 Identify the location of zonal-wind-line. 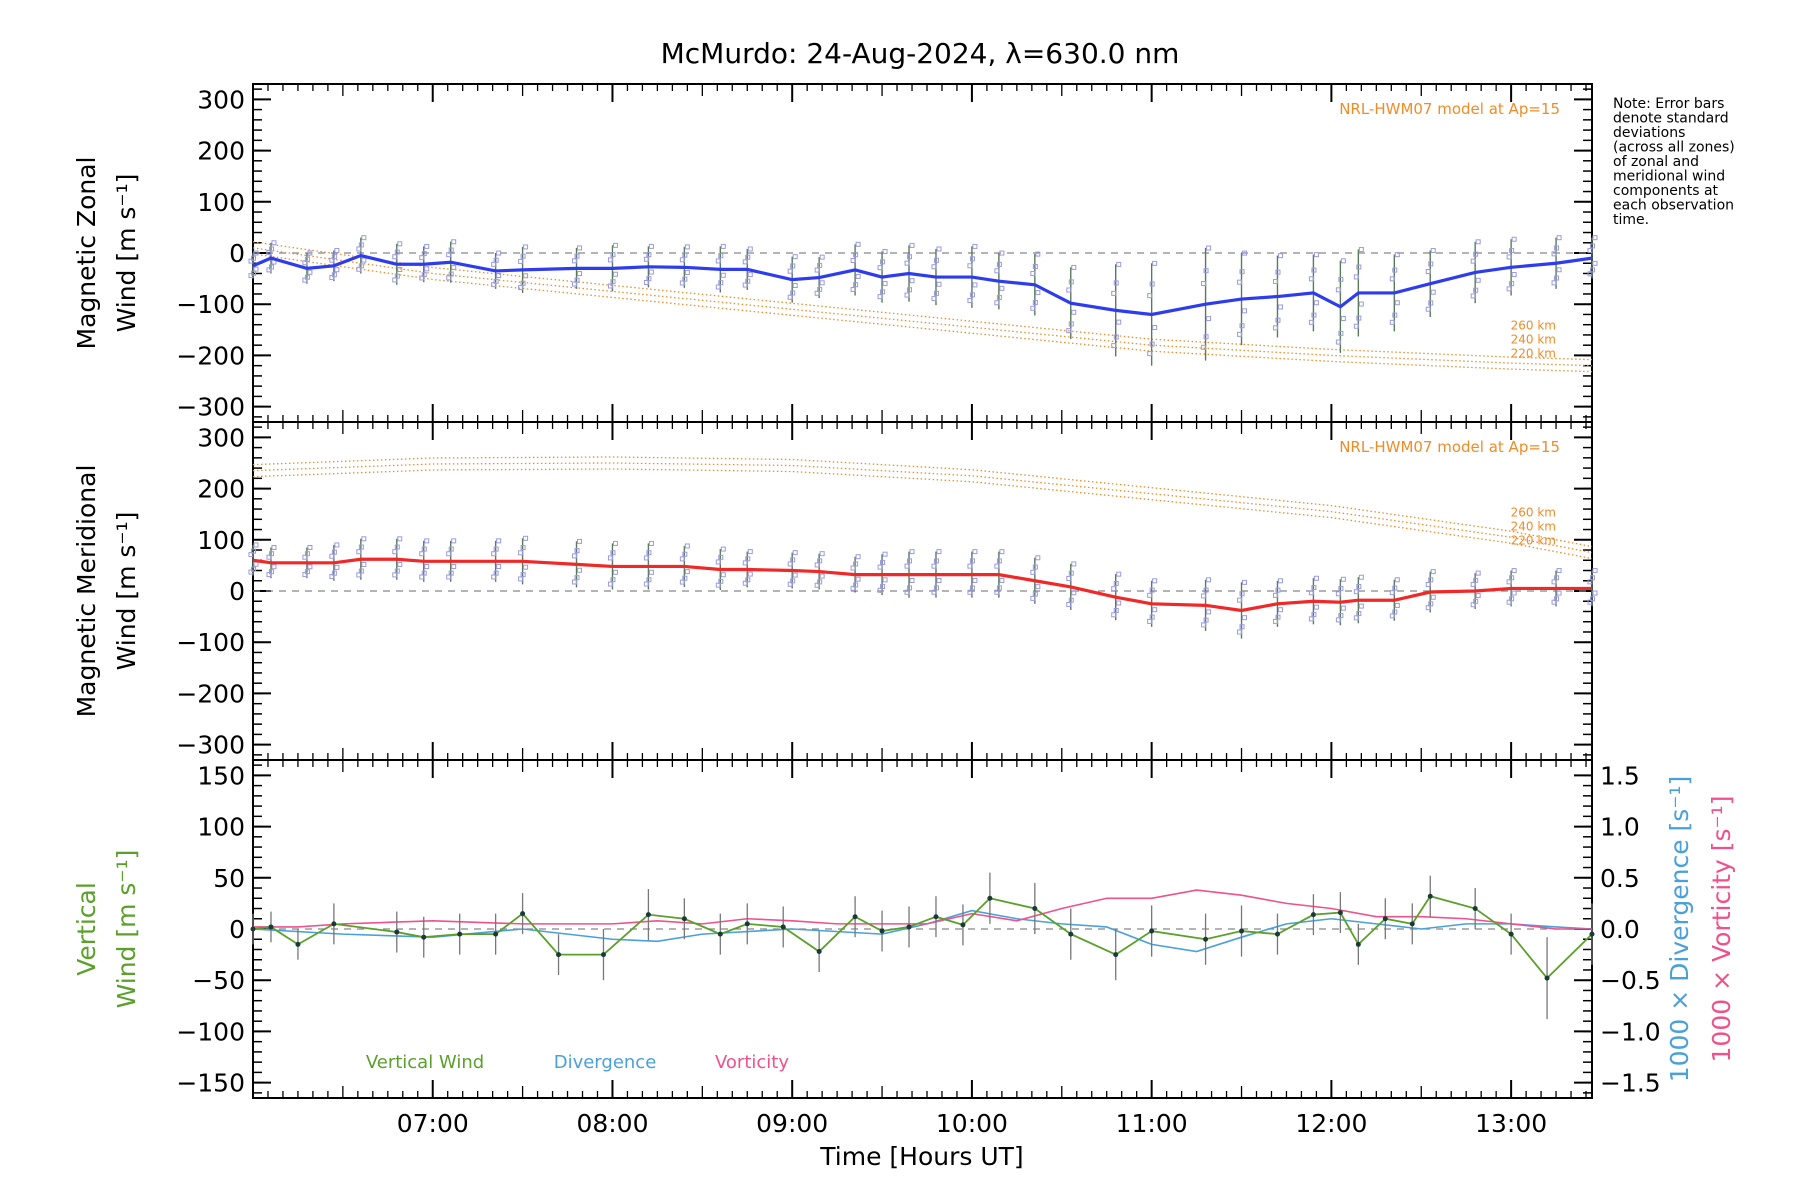
(922, 285).